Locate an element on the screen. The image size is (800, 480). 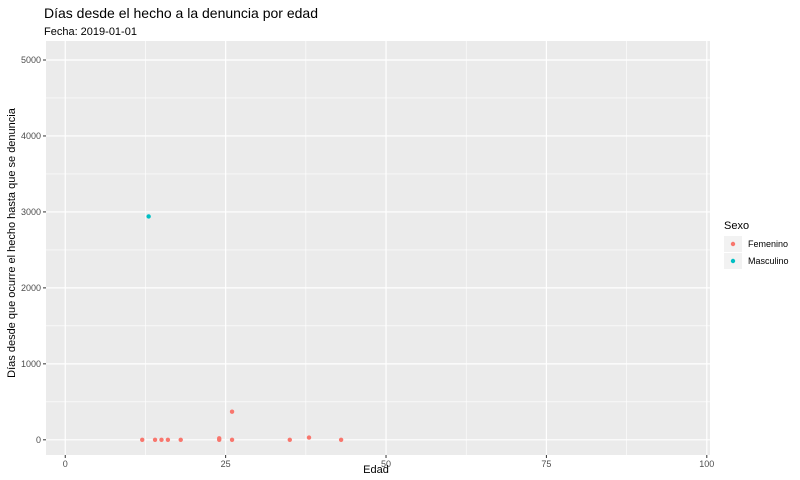
legend-title: Sexo is located at coordinates (736, 226).